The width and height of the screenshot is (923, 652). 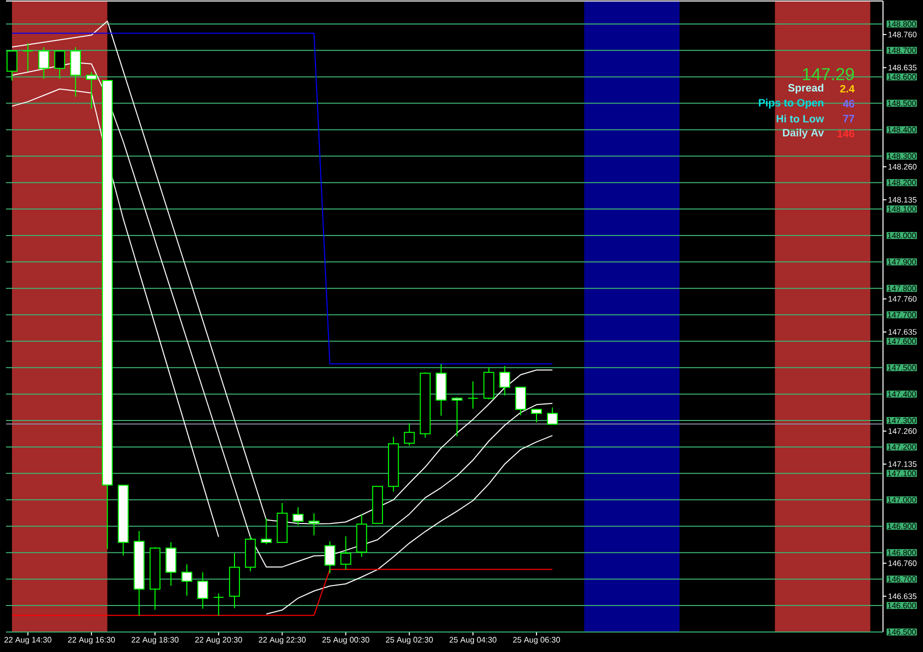 I want to click on ref-line-label: 147.300, so click(x=902, y=421).